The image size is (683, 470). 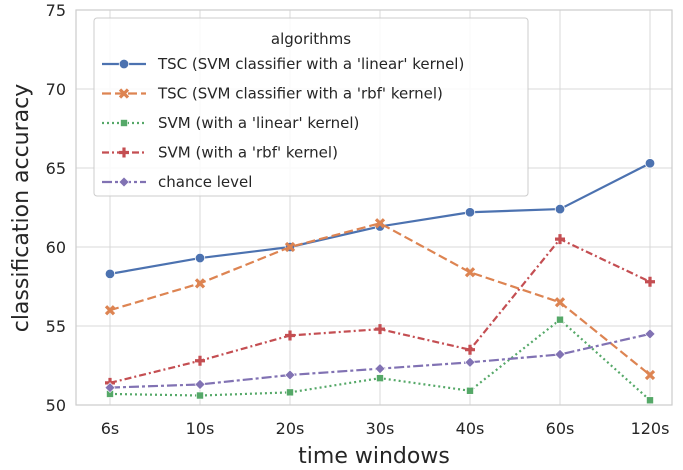 What do you see at coordinates (560, 428) in the screenshot?
I see `x-tick-label: 60s` at bounding box center [560, 428].